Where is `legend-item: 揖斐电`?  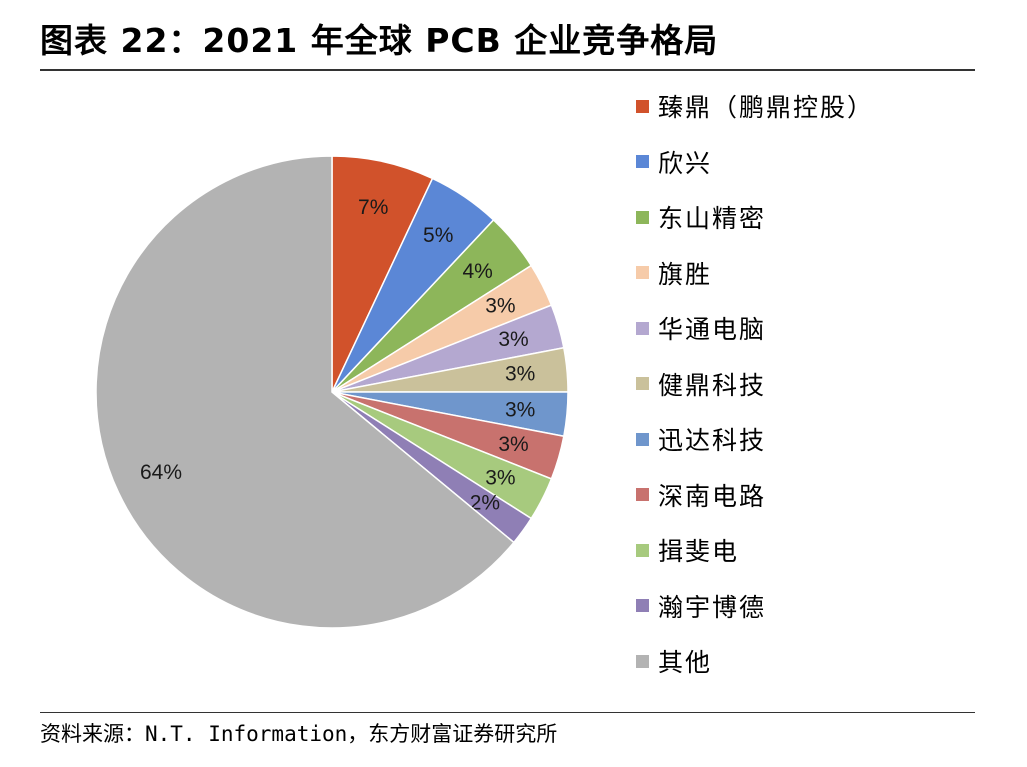
legend-item: 揖斐电 is located at coordinates (687, 550).